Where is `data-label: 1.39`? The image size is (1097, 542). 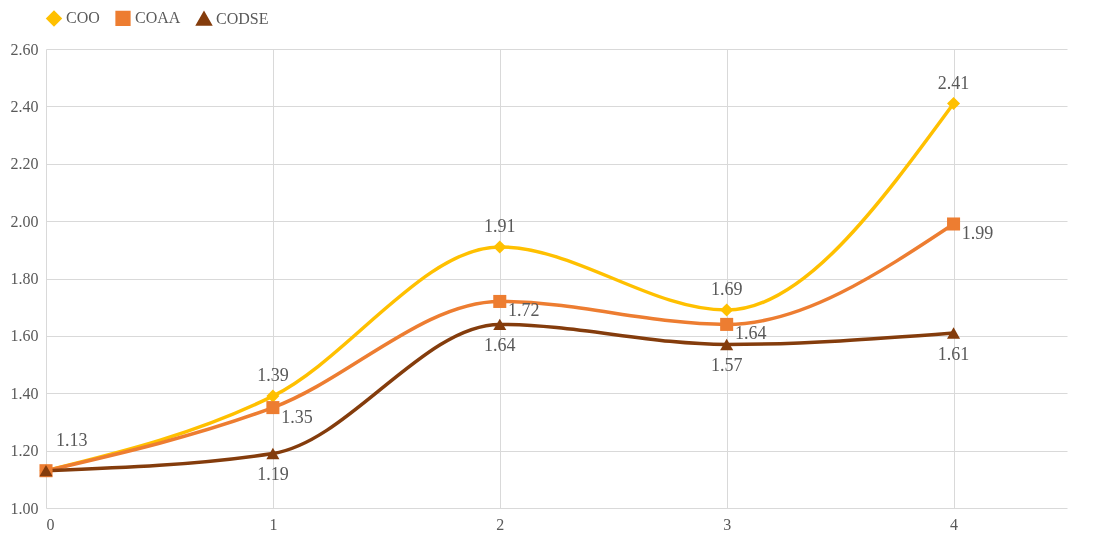
data-label: 1.39 is located at coordinates (273, 375).